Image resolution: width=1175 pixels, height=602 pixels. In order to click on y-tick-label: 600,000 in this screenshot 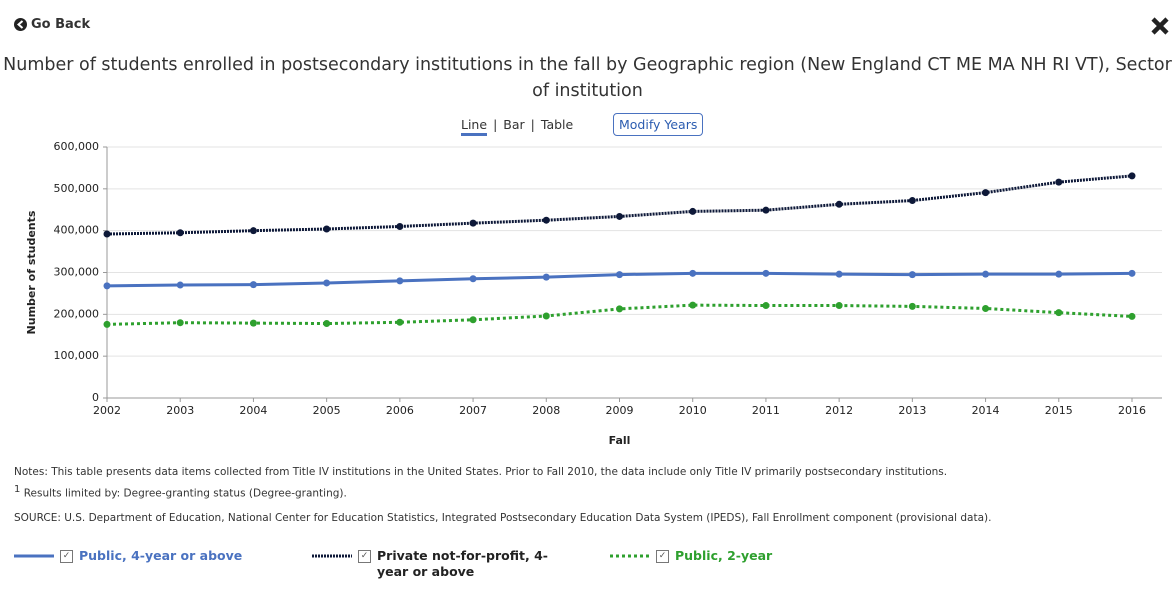, I will do `click(77, 146)`.